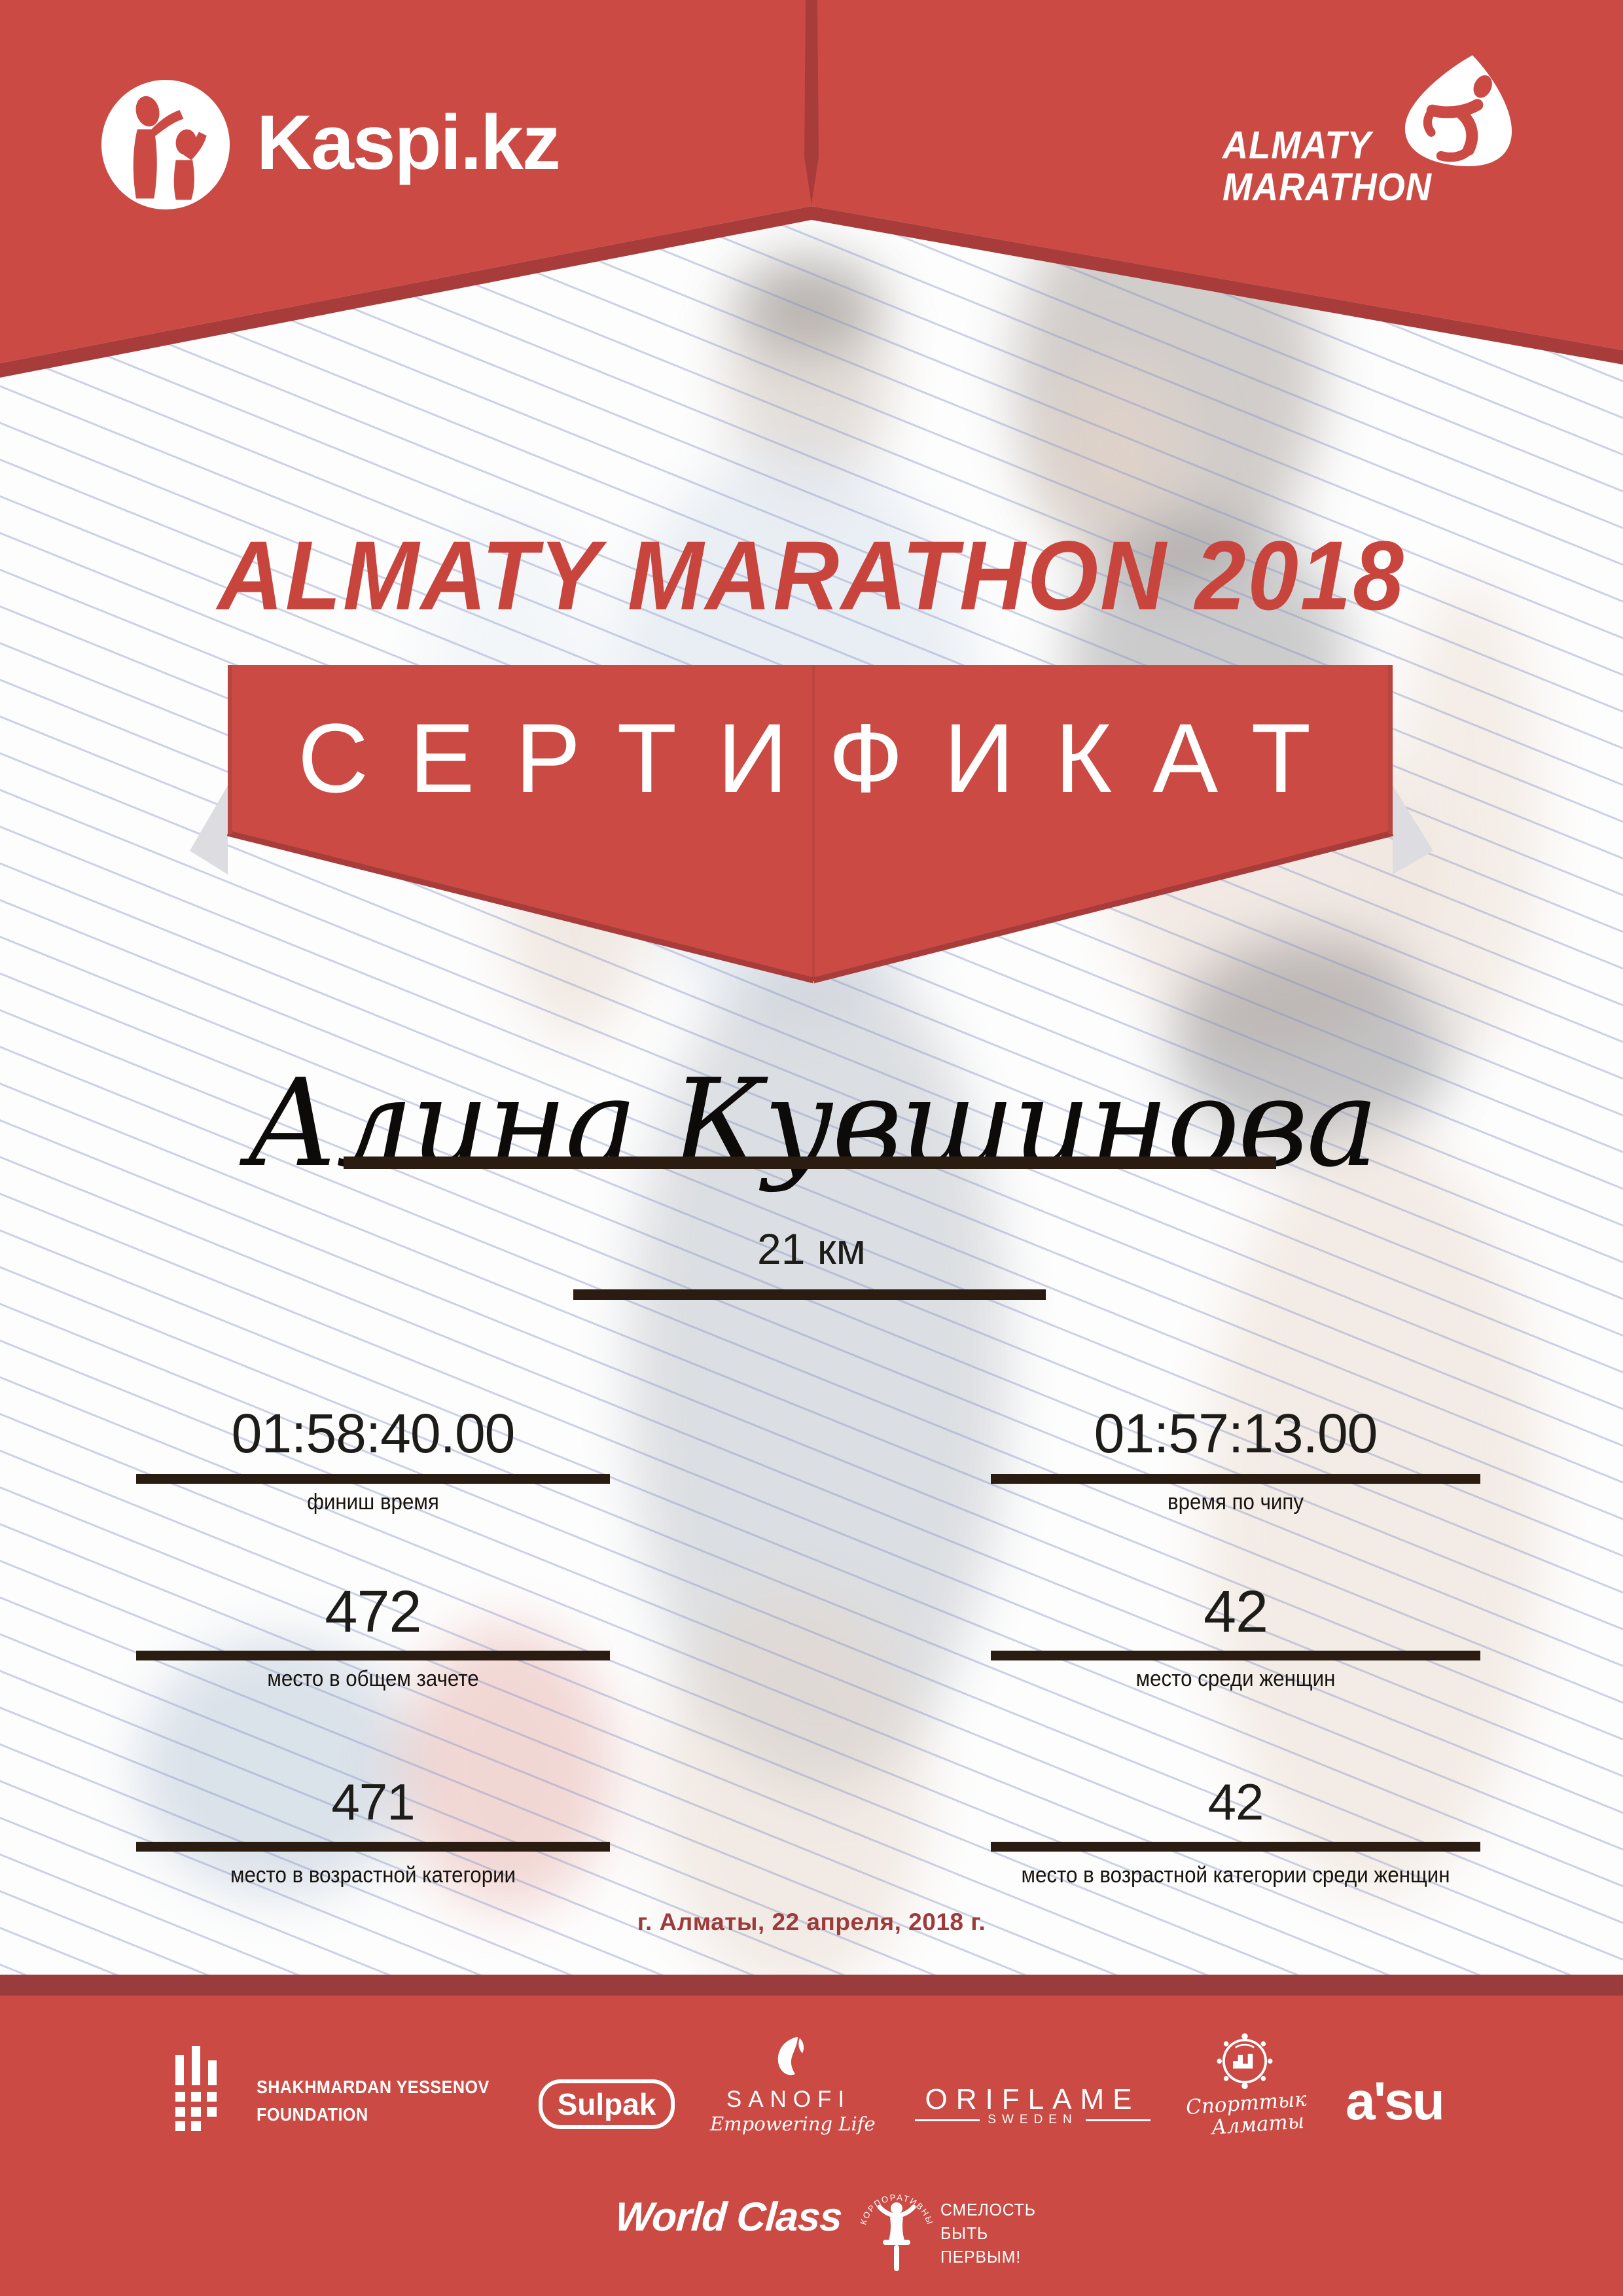 The width and height of the screenshot is (1623, 2296). I want to click on age-place-value: 471, so click(373, 1802).